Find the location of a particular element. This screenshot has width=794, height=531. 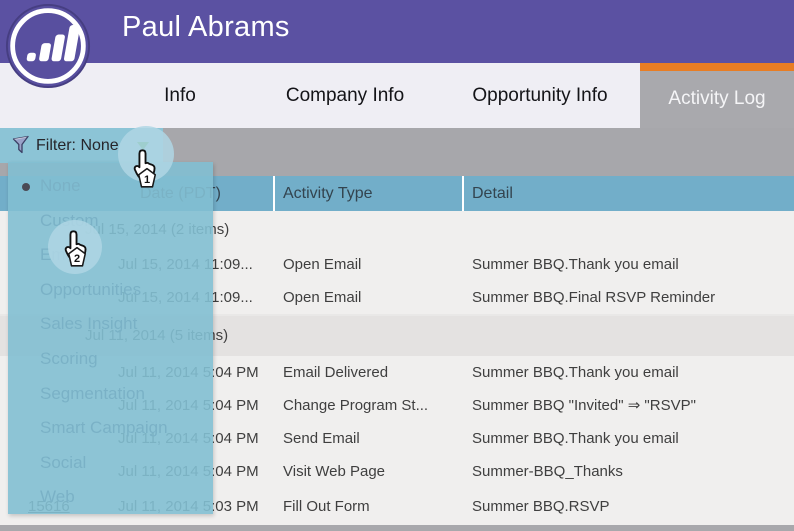

step-badge-2: 2 is located at coordinates (77, 259).